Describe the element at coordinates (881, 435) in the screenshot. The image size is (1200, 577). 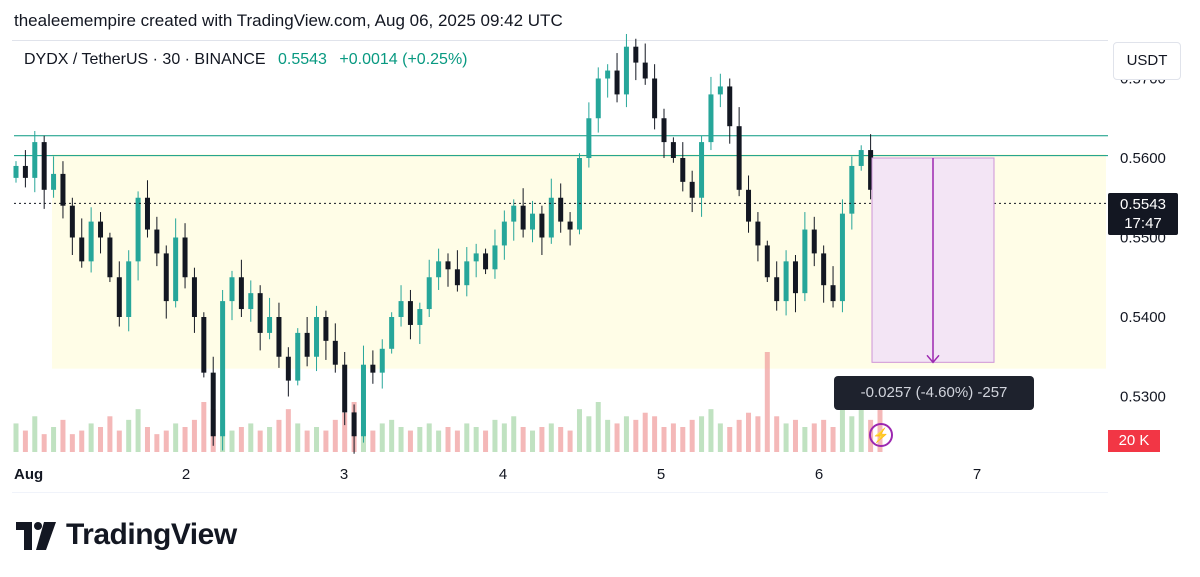
I see `lightning-icon: ⚡` at that location.